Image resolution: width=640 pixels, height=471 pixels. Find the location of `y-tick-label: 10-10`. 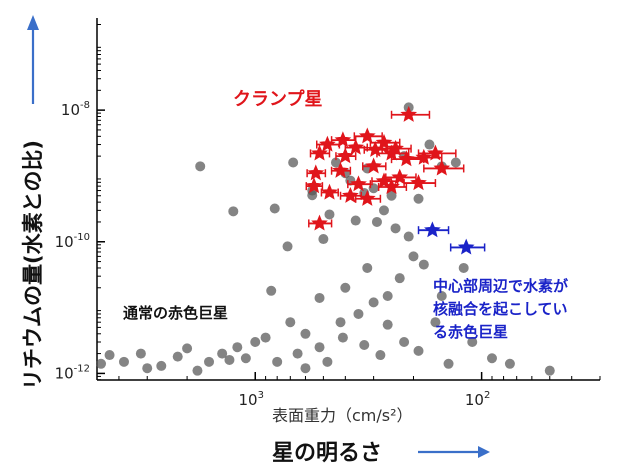

y-tick-label: 10-10 is located at coordinates (72, 241).